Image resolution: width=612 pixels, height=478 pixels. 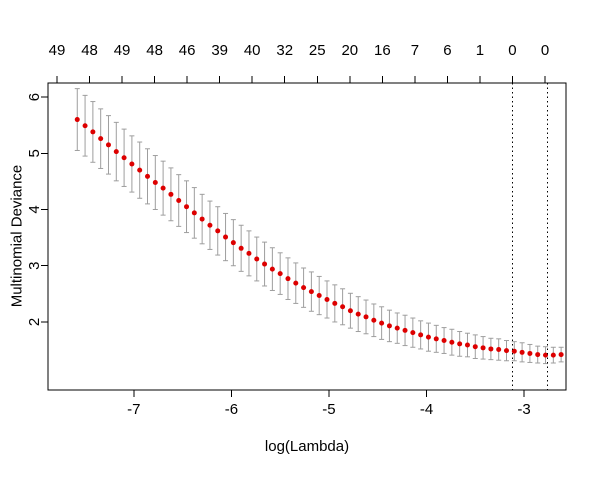 What do you see at coordinates (307, 446) in the screenshot?
I see `x-axis-title: log(Lambda)` at bounding box center [307, 446].